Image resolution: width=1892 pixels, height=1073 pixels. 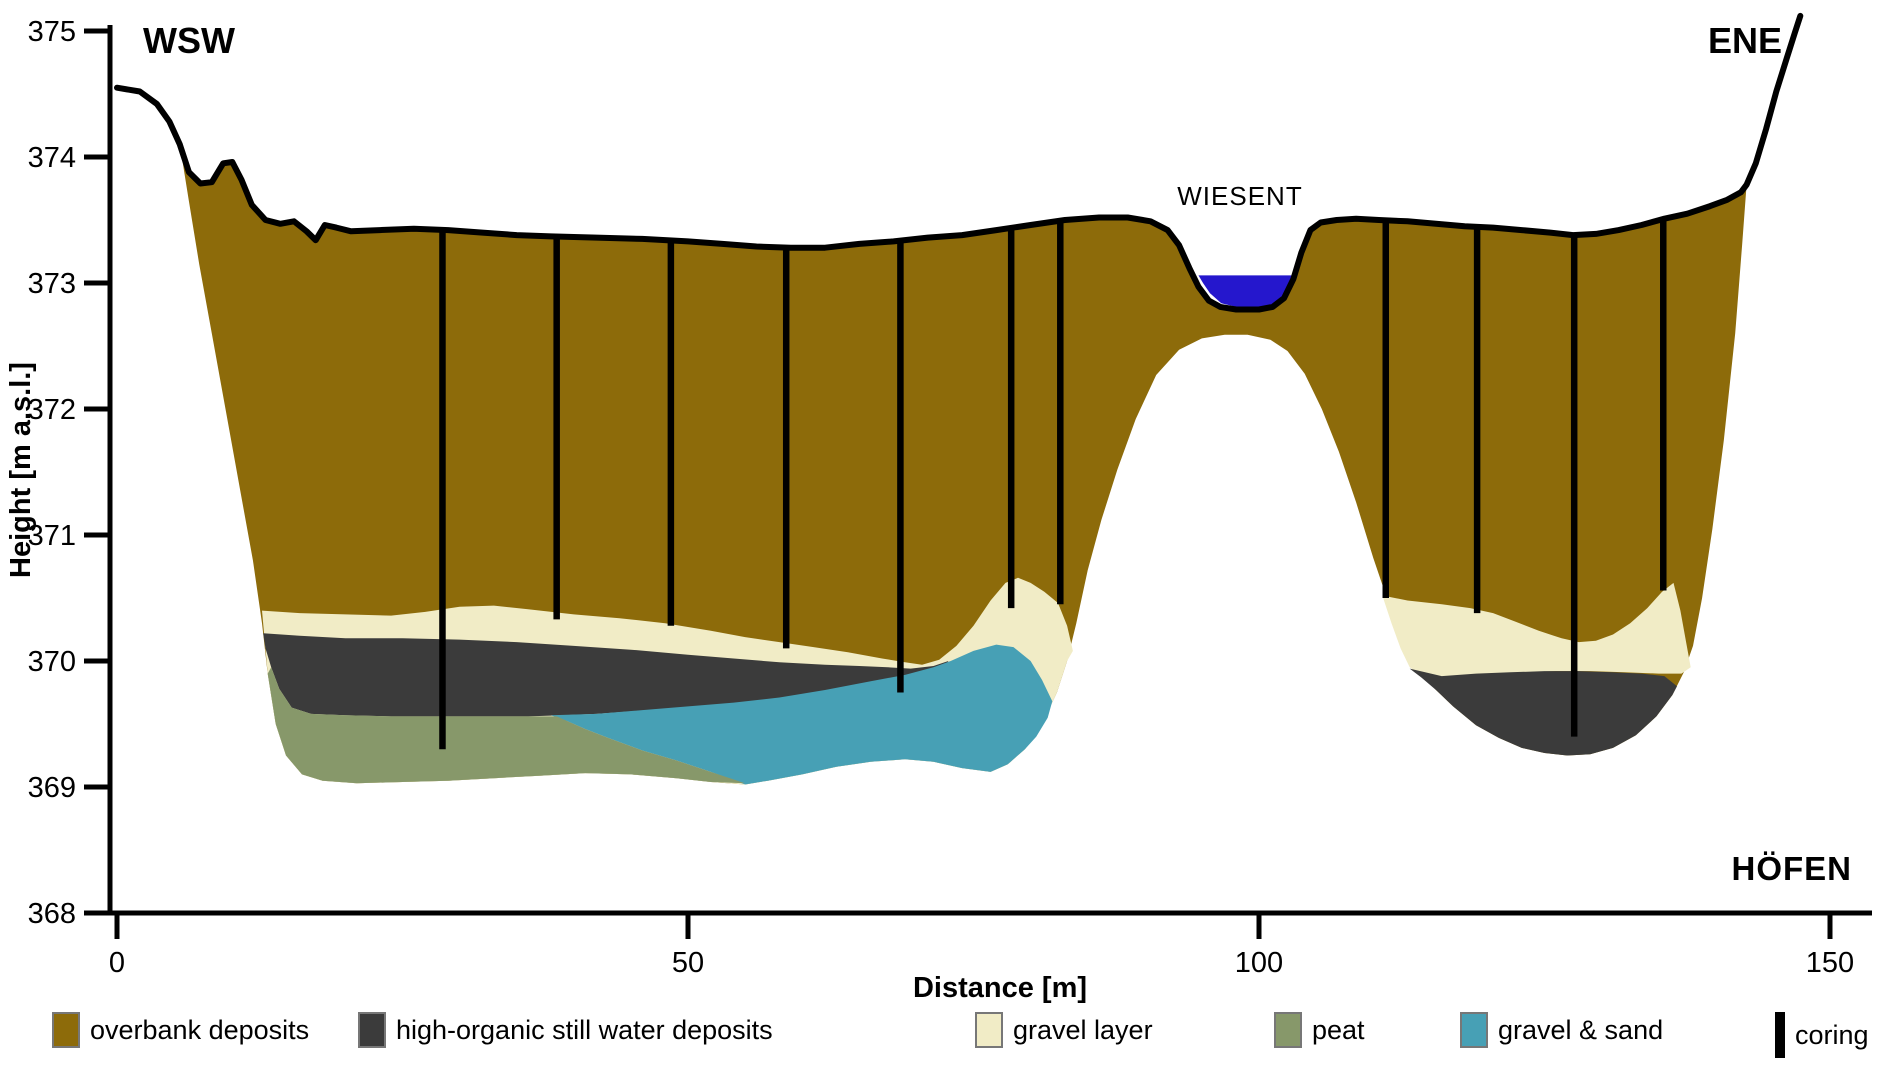 I want to click on legend-item-overbank-deposits: overbank deposits, so click(x=180, y=1030).